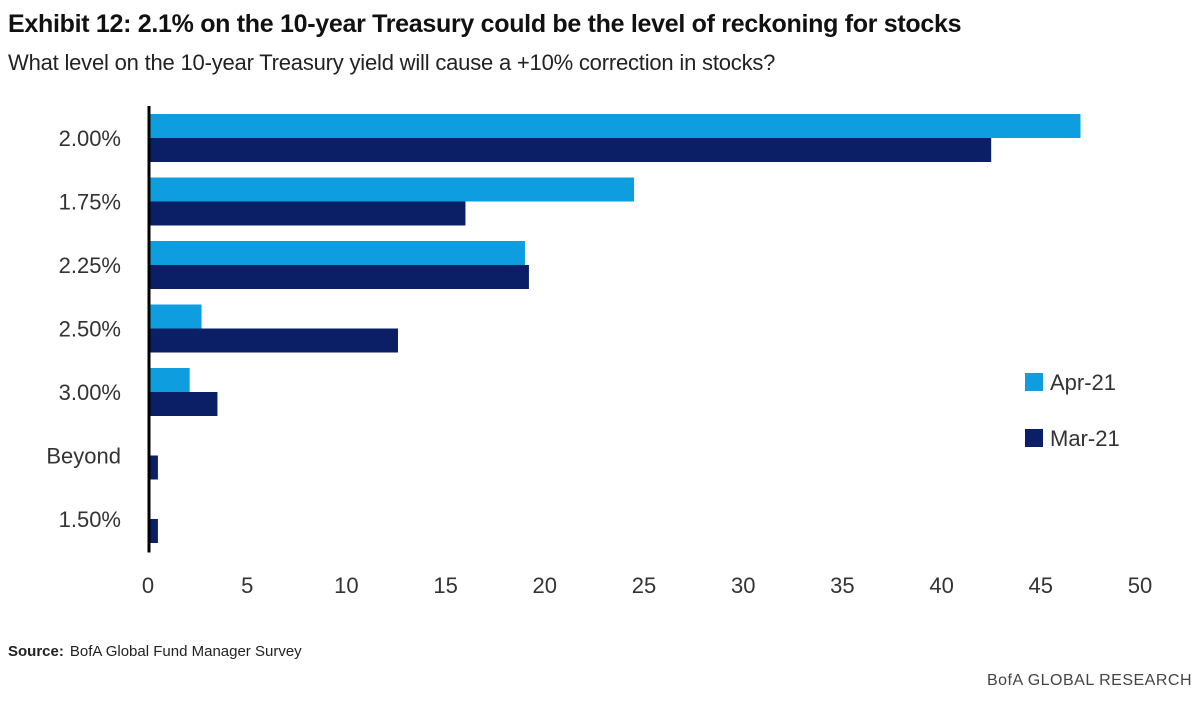 Image resolution: width=1200 pixels, height=702 pixels. I want to click on source-label: Source:, so click(36, 651).